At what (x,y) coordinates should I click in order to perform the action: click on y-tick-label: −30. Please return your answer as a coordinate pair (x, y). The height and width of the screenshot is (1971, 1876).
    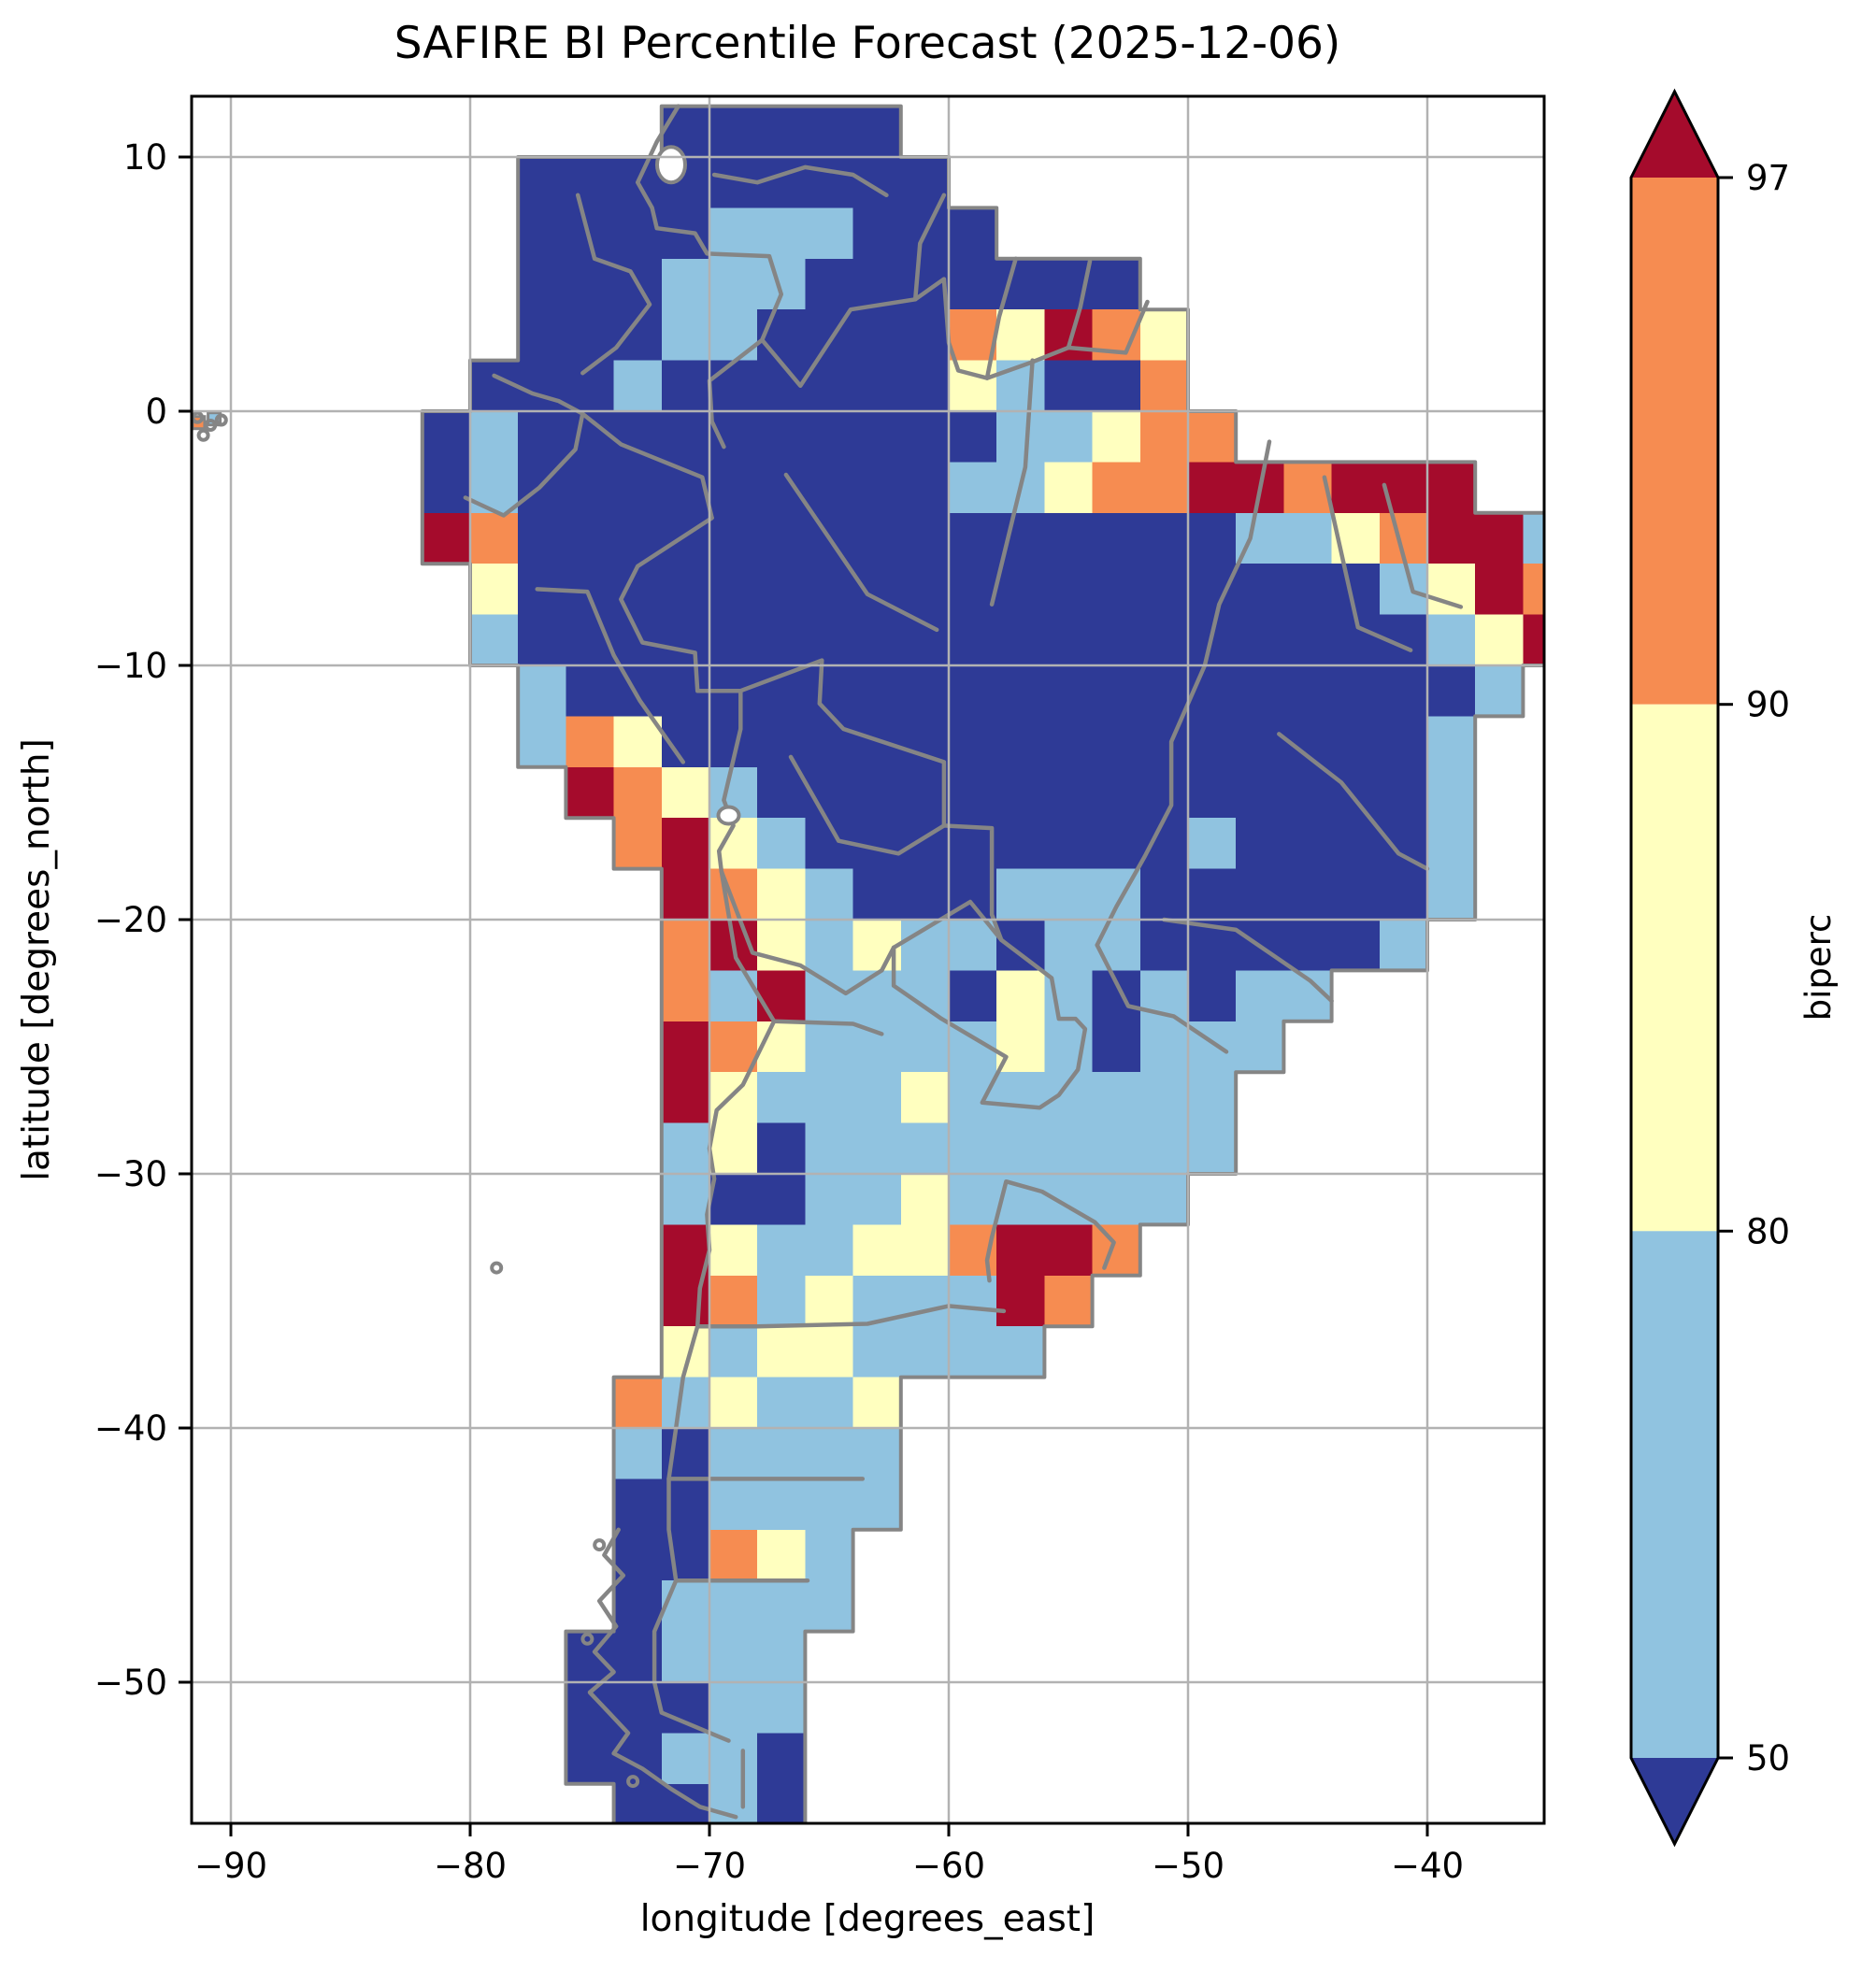
    Looking at the image, I should click on (130, 1174).